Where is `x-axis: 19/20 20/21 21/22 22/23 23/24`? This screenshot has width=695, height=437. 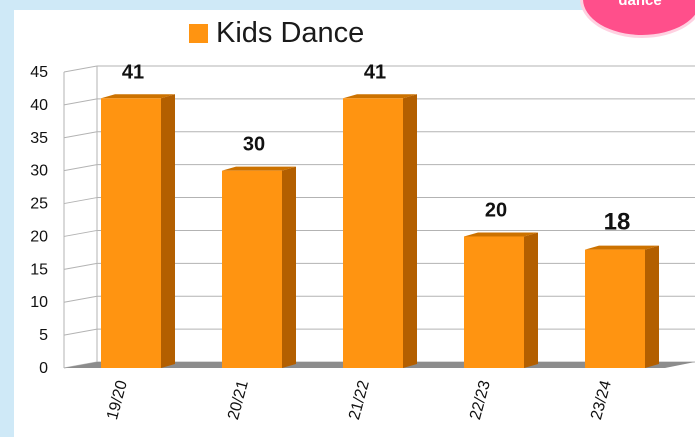 x-axis: 19/20 20/21 21/22 22/23 23/24 is located at coordinates (359, 400).